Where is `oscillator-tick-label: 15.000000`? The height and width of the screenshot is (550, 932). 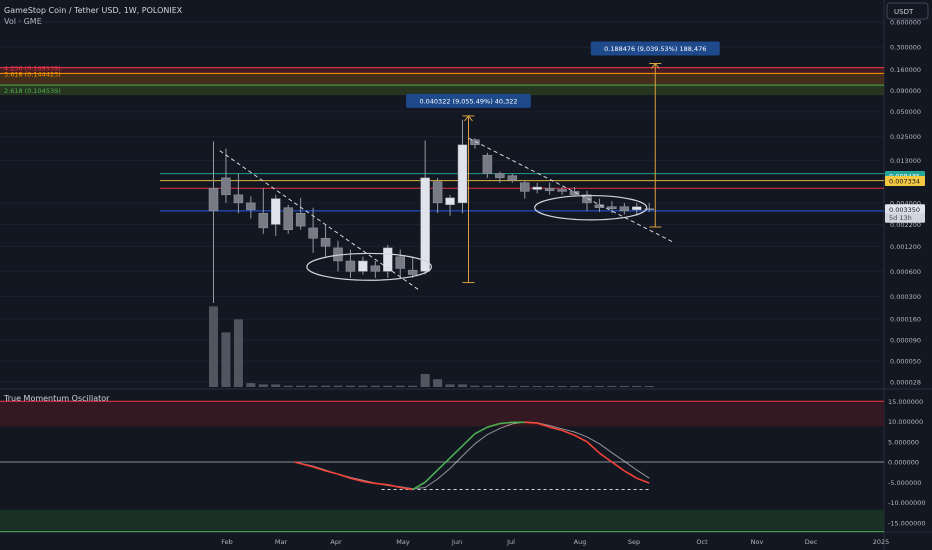
oscillator-tick-label: 15.000000 is located at coordinates (905, 402).